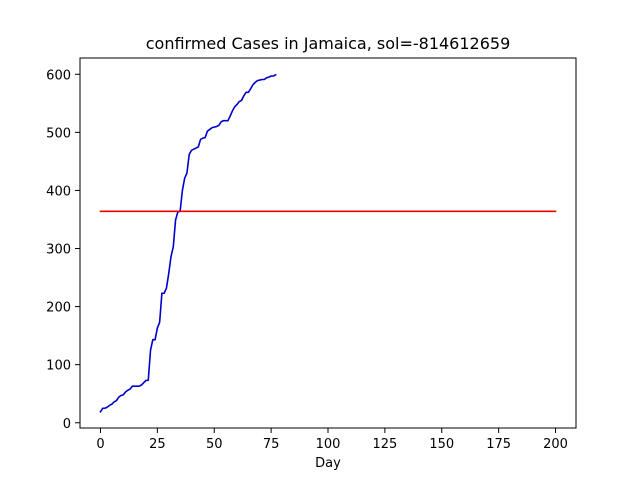  Describe the element at coordinates (157, 444) in the screenshot. I see `x-tick-label: 25` at that location.